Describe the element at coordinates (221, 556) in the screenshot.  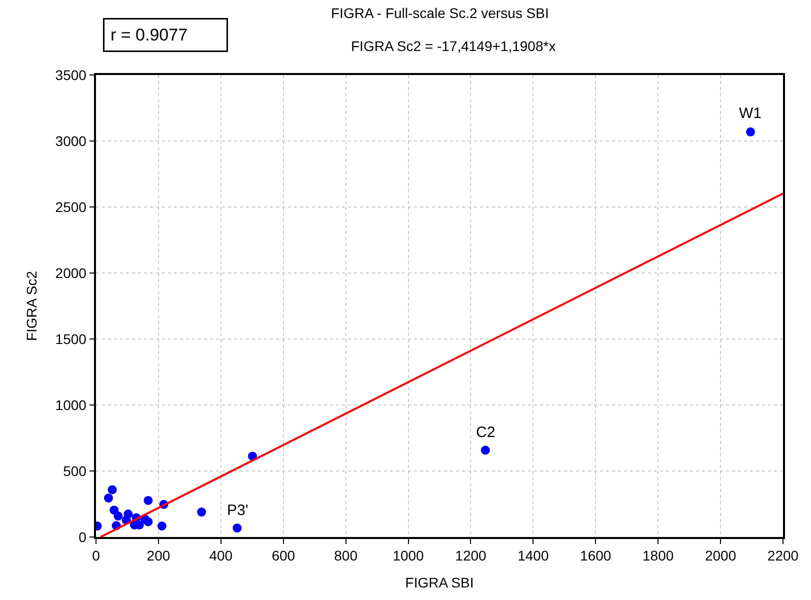
I see `x-tick-label: 400` at that location.